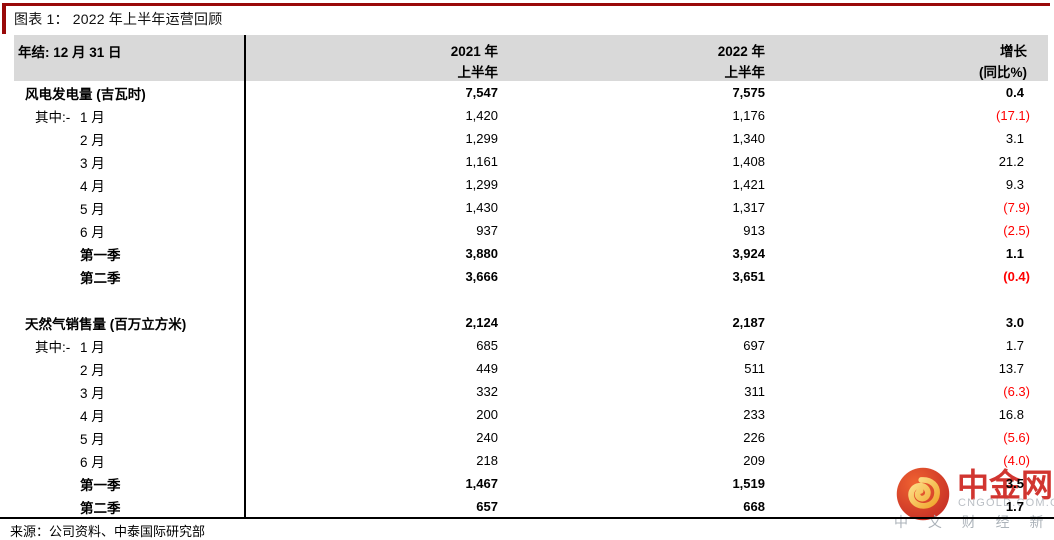 The width and height of the screenshot is (1054, 540). Describe the element at coordinates (754, 414) in the screenshot. I see `value-2022: 233` at that location.